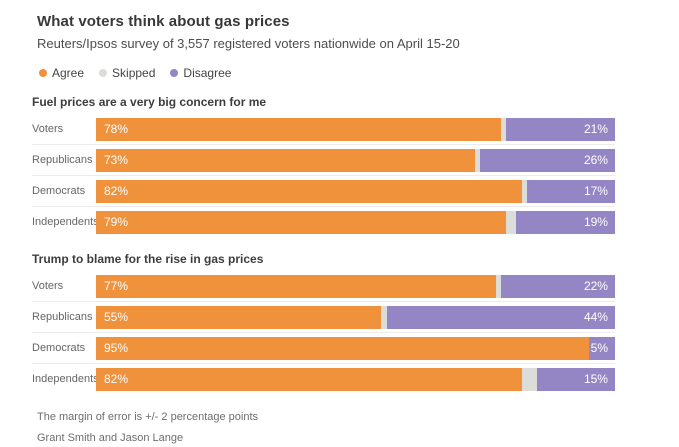 The height and width of the screenshot is (447, 679). Describe the element at coordinates (576, 379) in the screenshot. I see `disagree-bar-segment: 15%` at that location.